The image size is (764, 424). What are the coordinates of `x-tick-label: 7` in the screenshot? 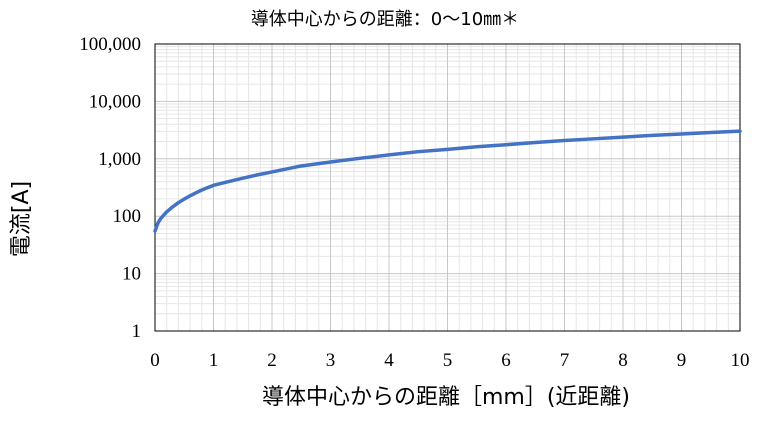 It's located at (565, 360).